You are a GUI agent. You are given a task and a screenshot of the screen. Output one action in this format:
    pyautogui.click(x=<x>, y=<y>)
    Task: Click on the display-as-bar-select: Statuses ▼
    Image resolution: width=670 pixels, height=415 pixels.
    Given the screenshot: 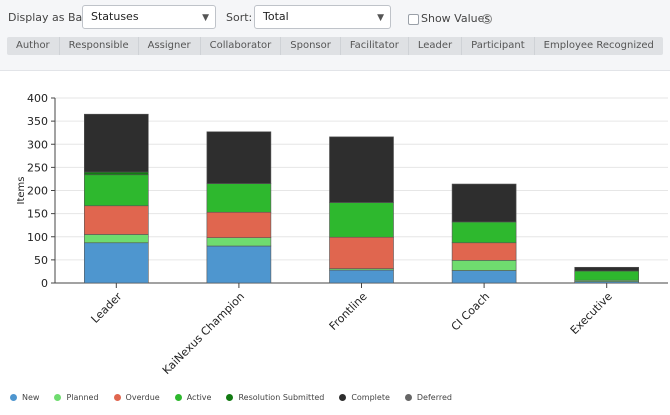 What is the action you would take?
    pyautogui.click(x=149, y=17)
    